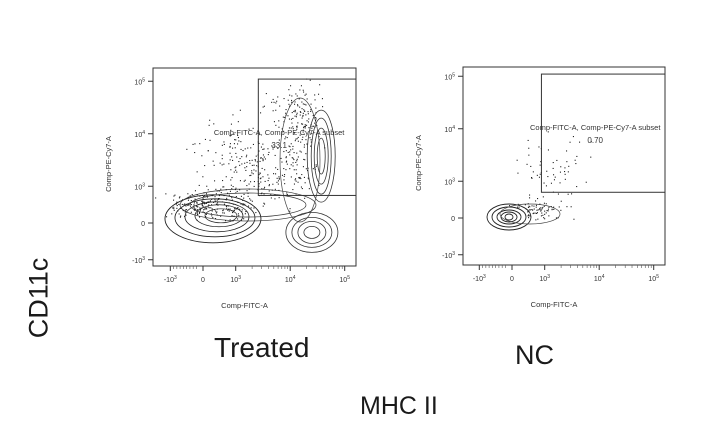 This screenshot has height=440, width=713. What do you see at coordinates (523, 217) in the screenshot?
I see `contour-group` at bounding box center [523, 217].